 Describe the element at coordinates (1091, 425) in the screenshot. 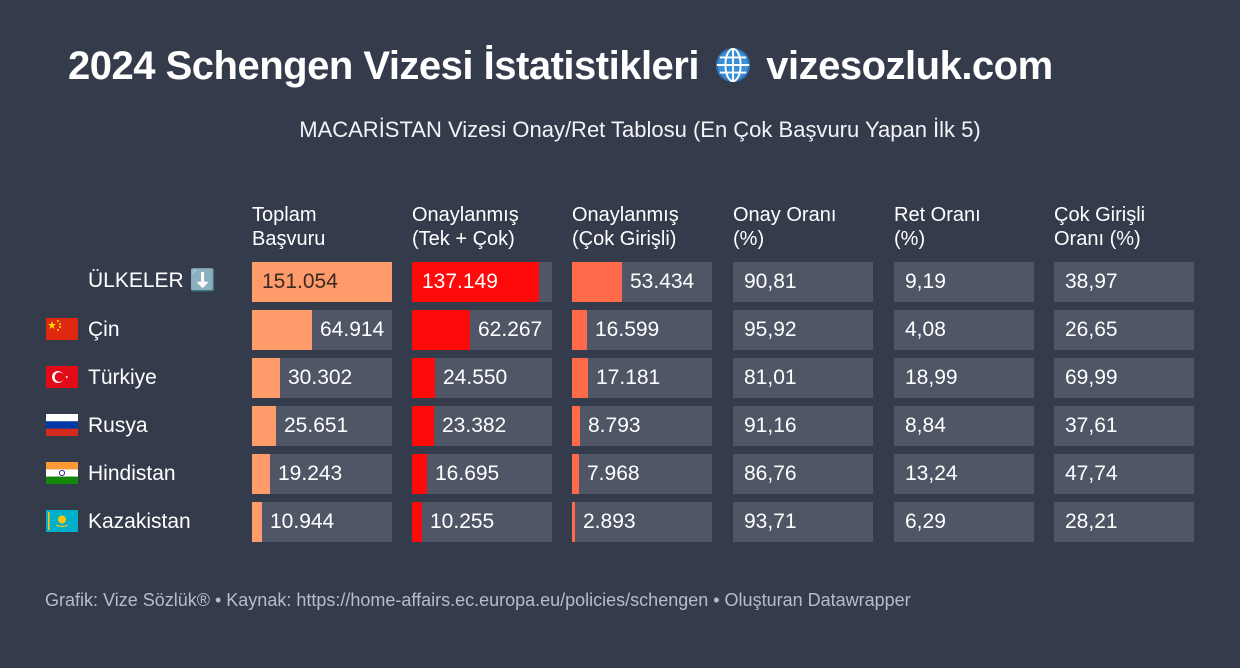

I see `cell-value: 37,61` at that location.